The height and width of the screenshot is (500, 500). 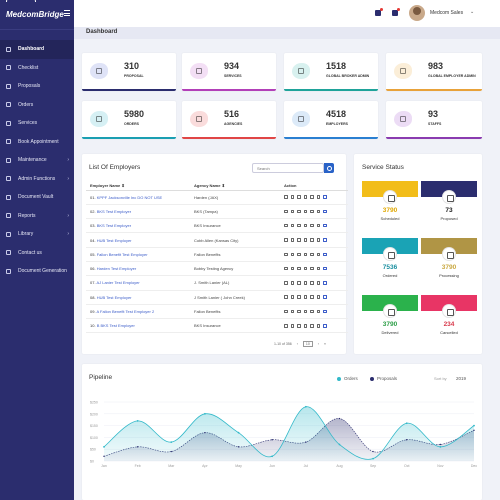 What do you see at coordinates (37, 234) in the screenshot?
I see `sidebar-item-library: Library ›` at bounding box center [37, 234].